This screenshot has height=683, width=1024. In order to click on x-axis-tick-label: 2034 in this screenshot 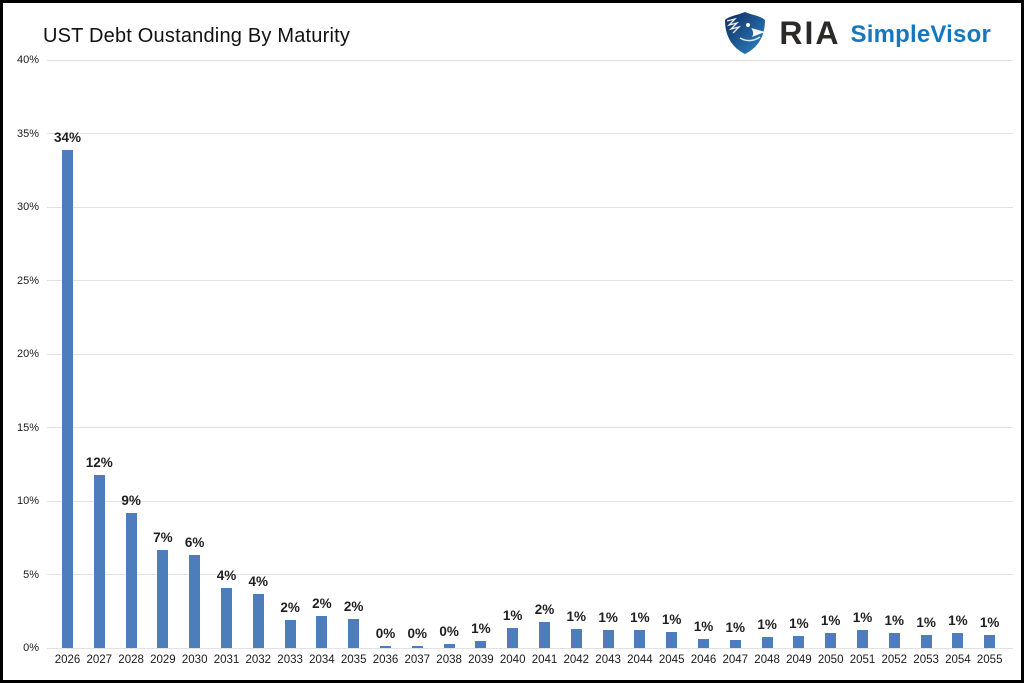, I will do `click(322, 660)`.